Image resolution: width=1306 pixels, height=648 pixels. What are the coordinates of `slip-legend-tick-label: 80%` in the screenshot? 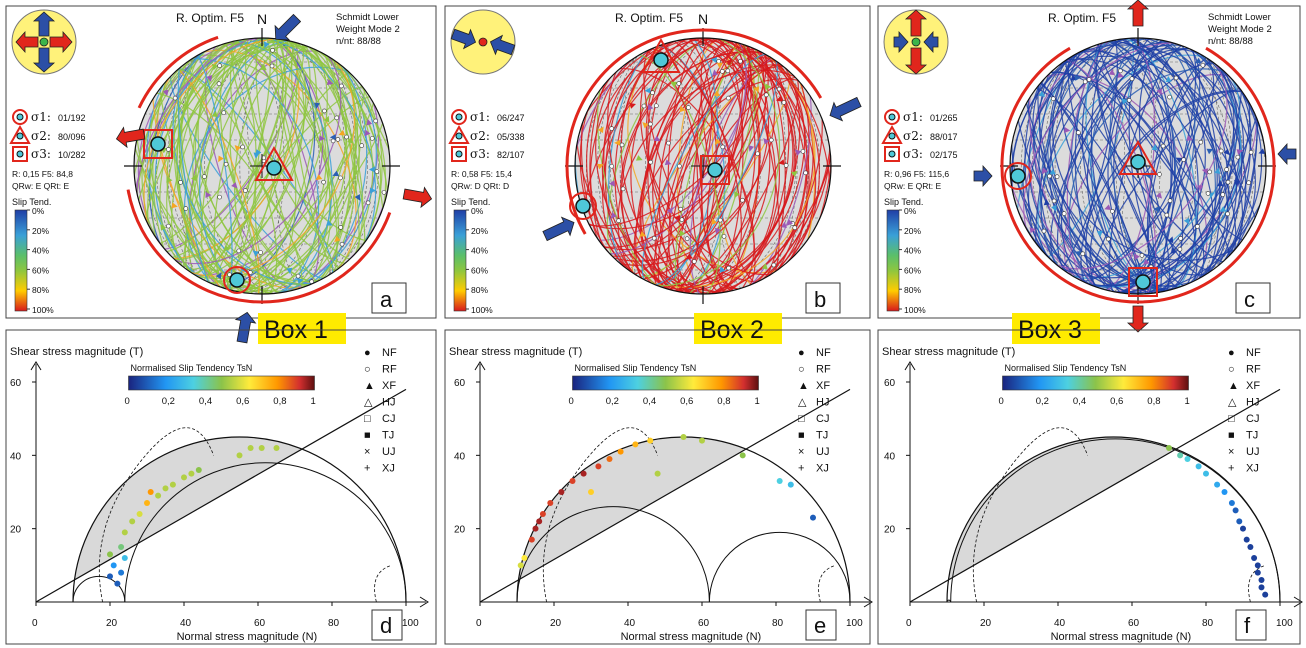 It's located at (479, 290).